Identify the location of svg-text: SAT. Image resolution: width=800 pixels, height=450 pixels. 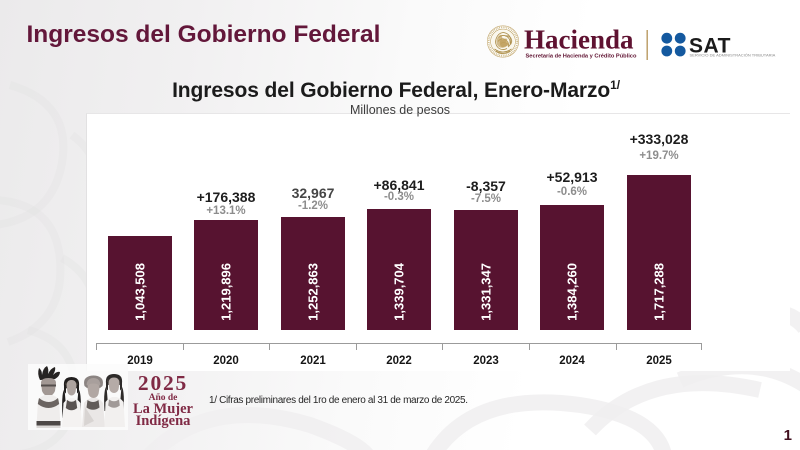
(710, 46).